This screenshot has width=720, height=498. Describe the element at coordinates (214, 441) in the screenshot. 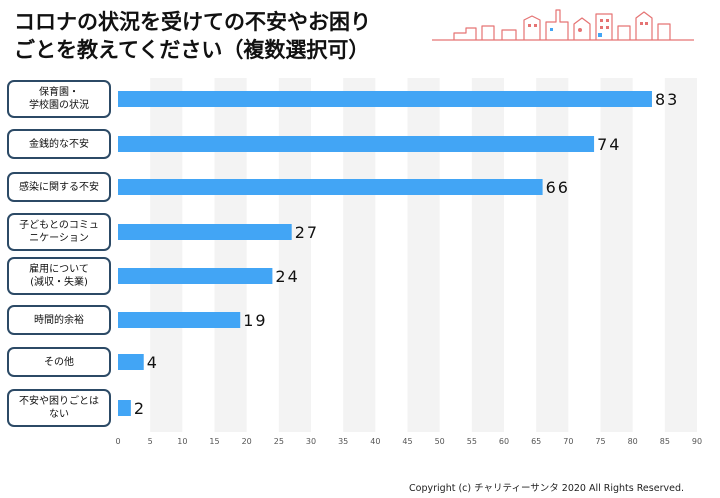

I see `x-tick-label: 15` at that location.